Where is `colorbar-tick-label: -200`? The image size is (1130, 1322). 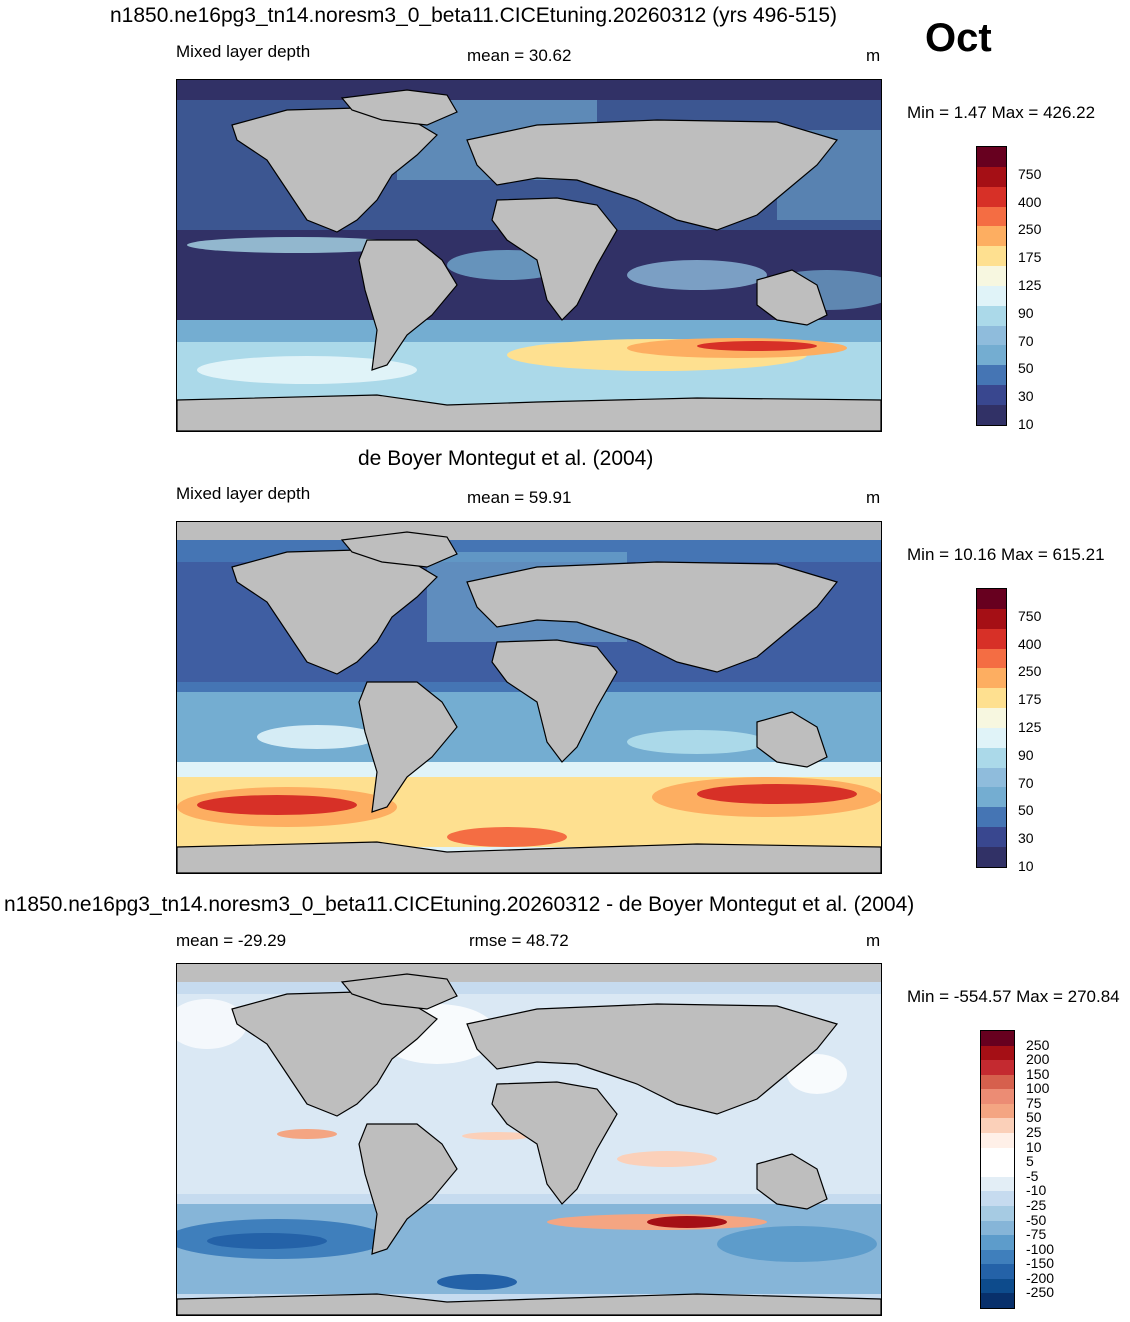 colorbar-tick-label: -200 is located at coordinates (1040, 1277).